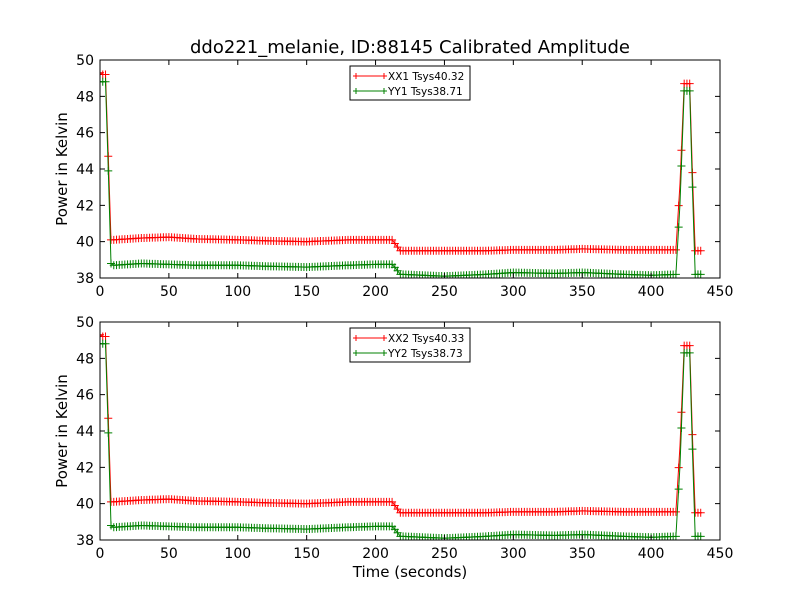 This screenshot has height=600, width=800. I want to click on legend: XX2 Tsys40.33 YY2 Tsys38.73, so click(410, 345).